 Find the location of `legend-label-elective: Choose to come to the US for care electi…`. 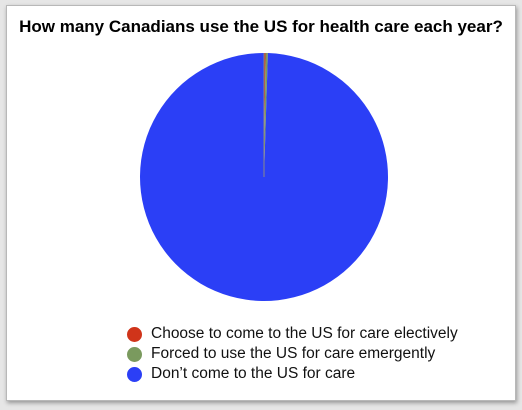

legend-label-elective: Choose to come to the US for care electi… is located at coordinates (304, 333).